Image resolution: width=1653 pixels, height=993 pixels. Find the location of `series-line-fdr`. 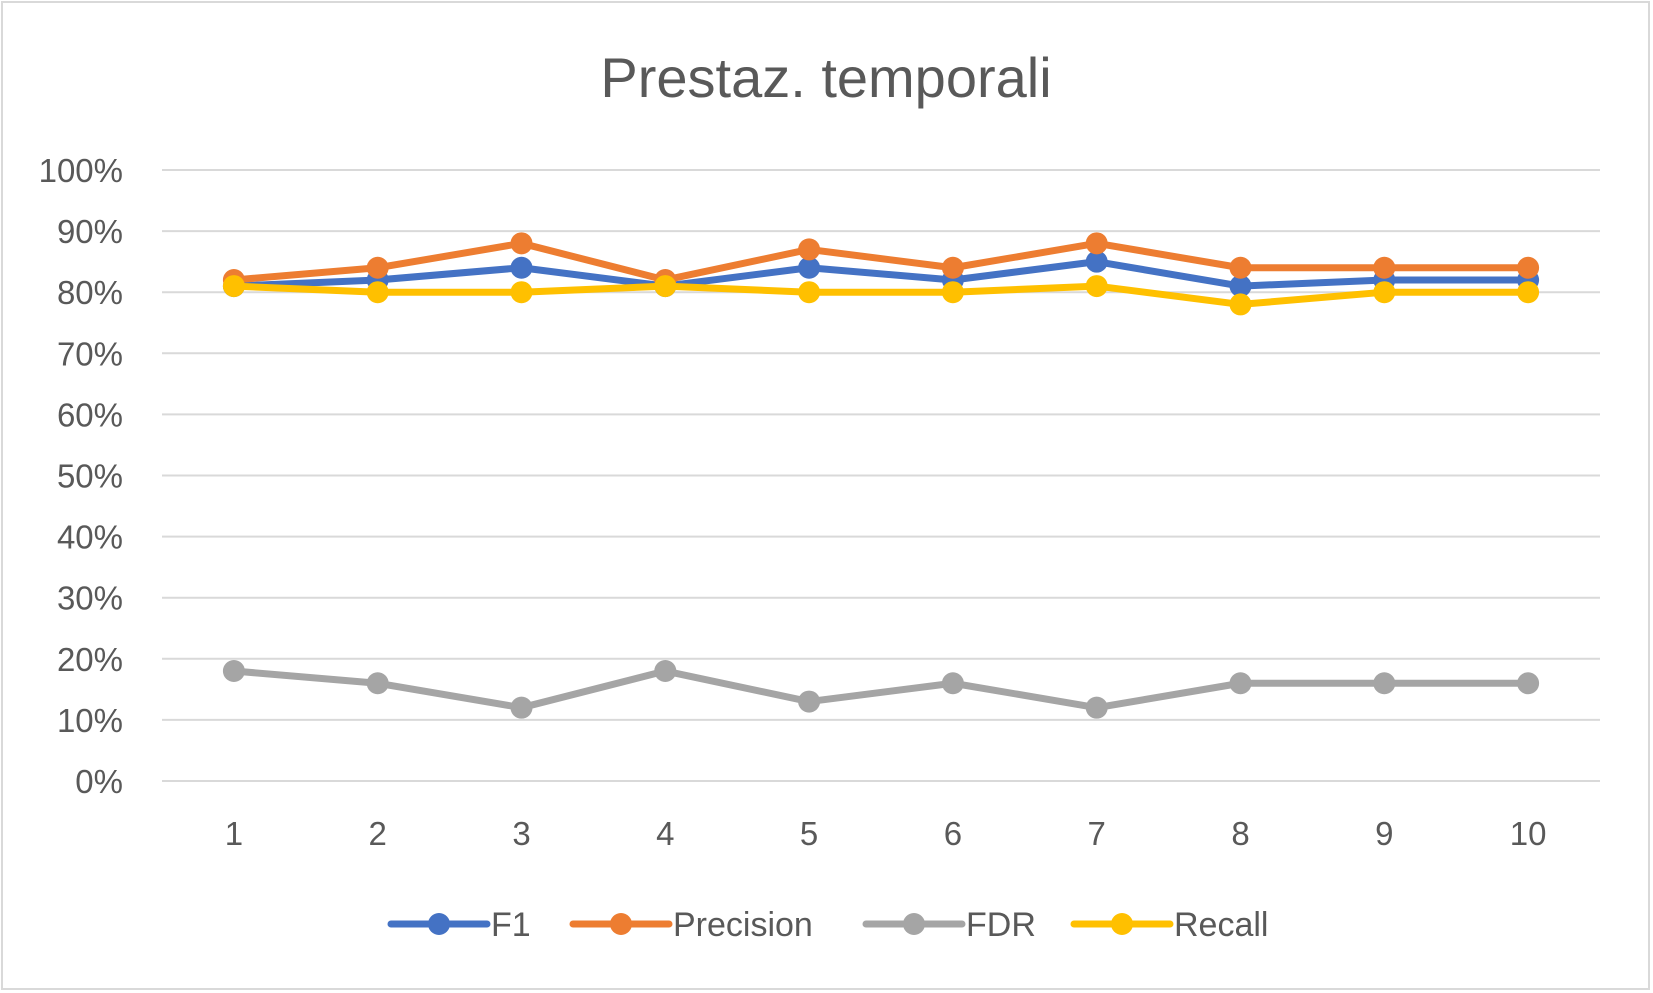

series-line-fdr is located at coordinates (881, 689).